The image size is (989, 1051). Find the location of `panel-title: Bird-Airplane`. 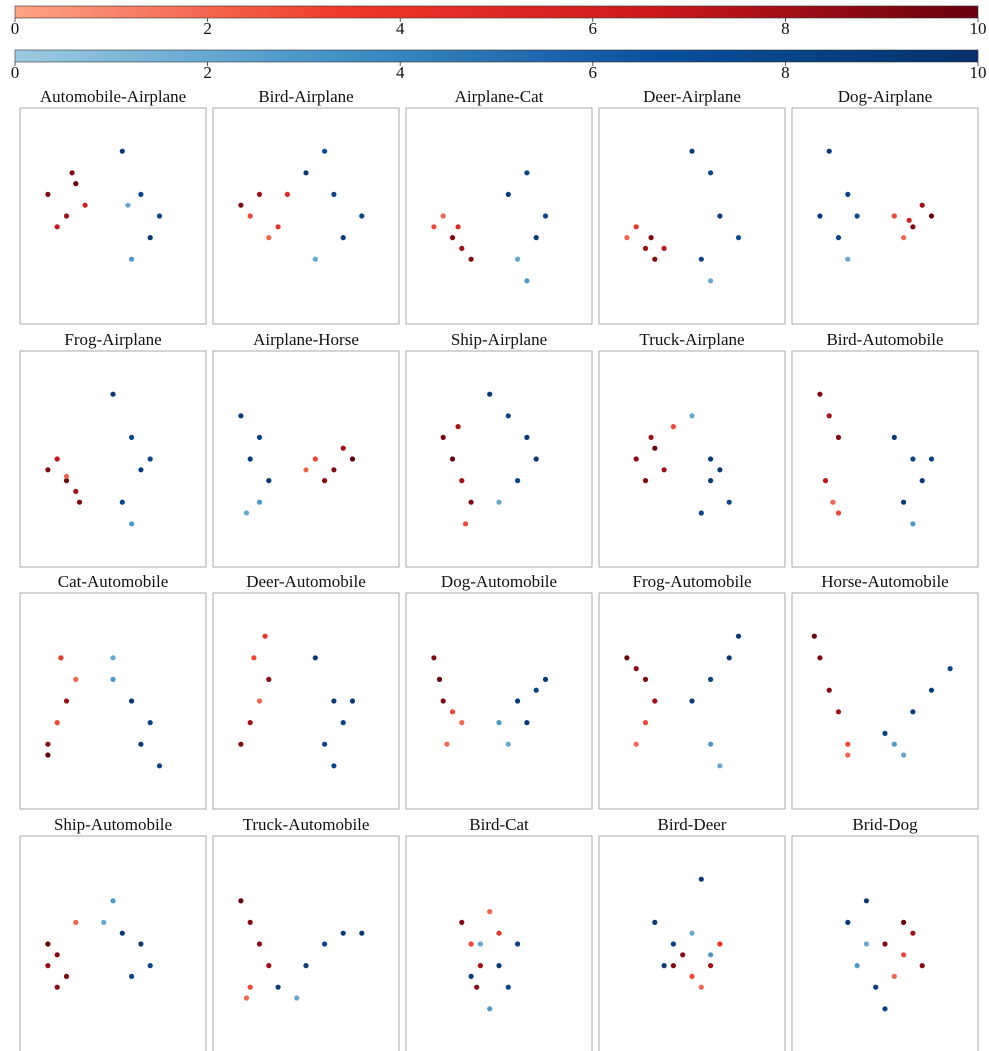

panel-title: Bird-Airplane is located at coordinates (305, 96).